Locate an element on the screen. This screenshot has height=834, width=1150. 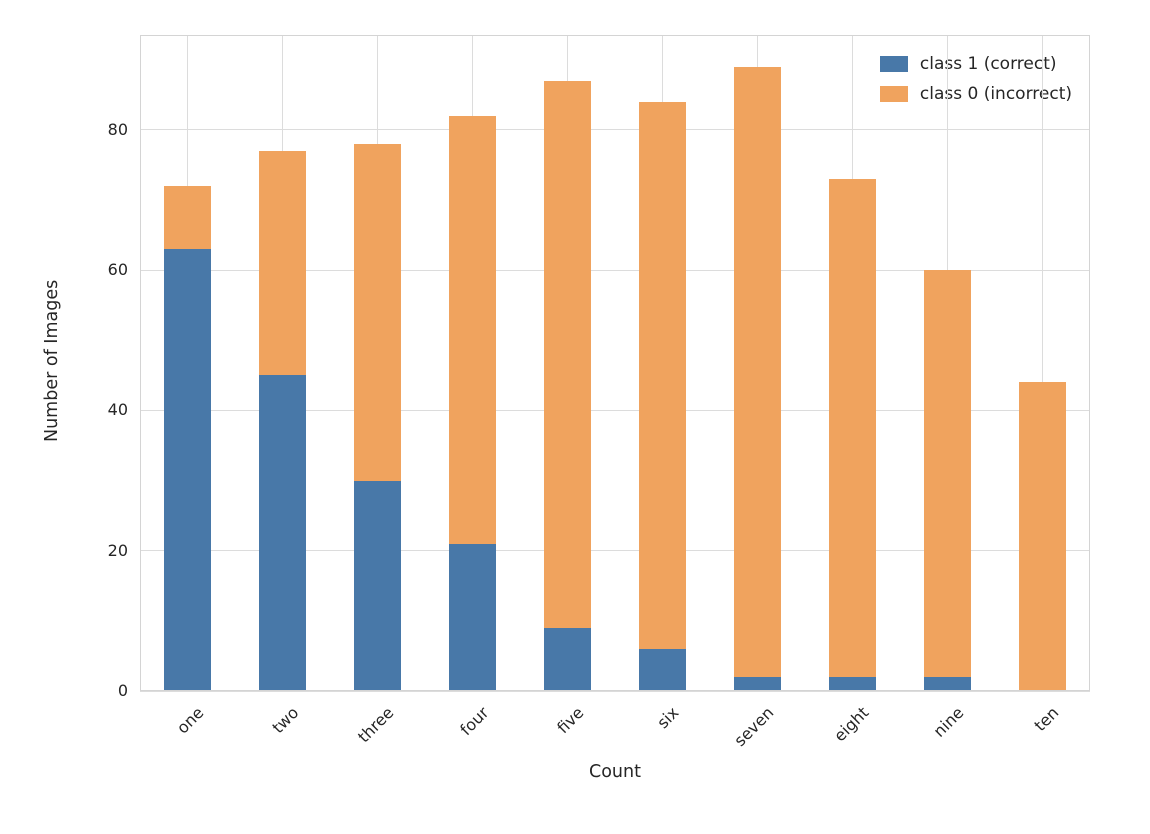
y-tick-label: 0 is located at coordinates (122, 690).